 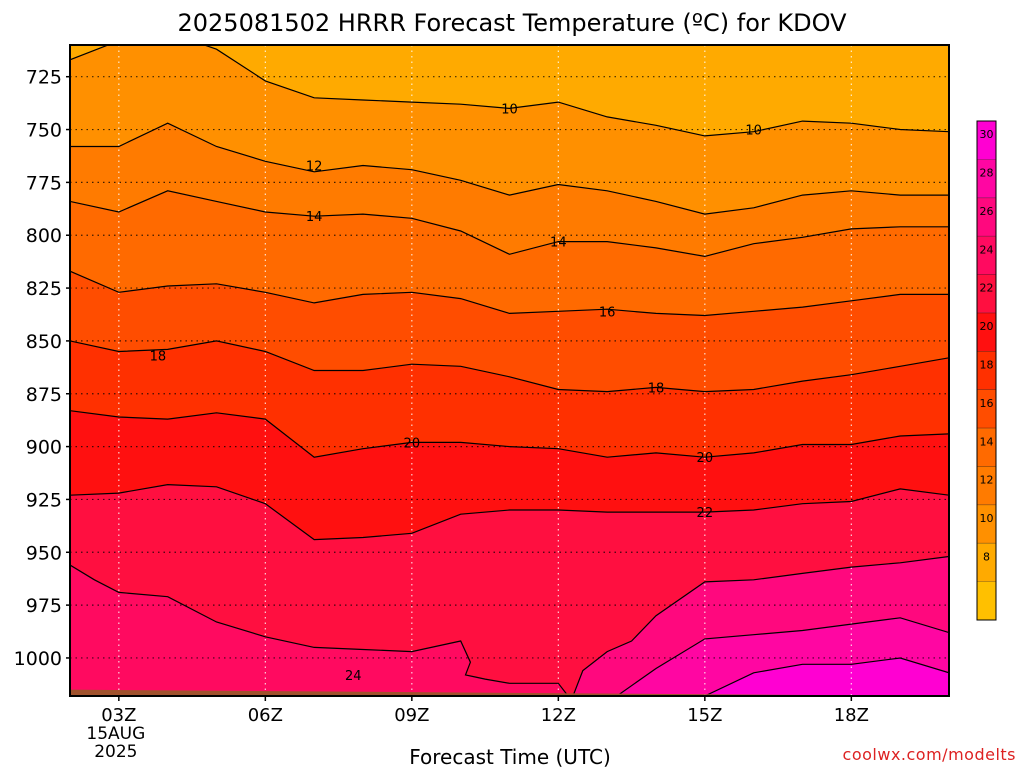 What do you see at coordinates (115, 752) in the screenshot?
I see `x-tick-sublabel-1: 2025` at bounding box center [115, 752].